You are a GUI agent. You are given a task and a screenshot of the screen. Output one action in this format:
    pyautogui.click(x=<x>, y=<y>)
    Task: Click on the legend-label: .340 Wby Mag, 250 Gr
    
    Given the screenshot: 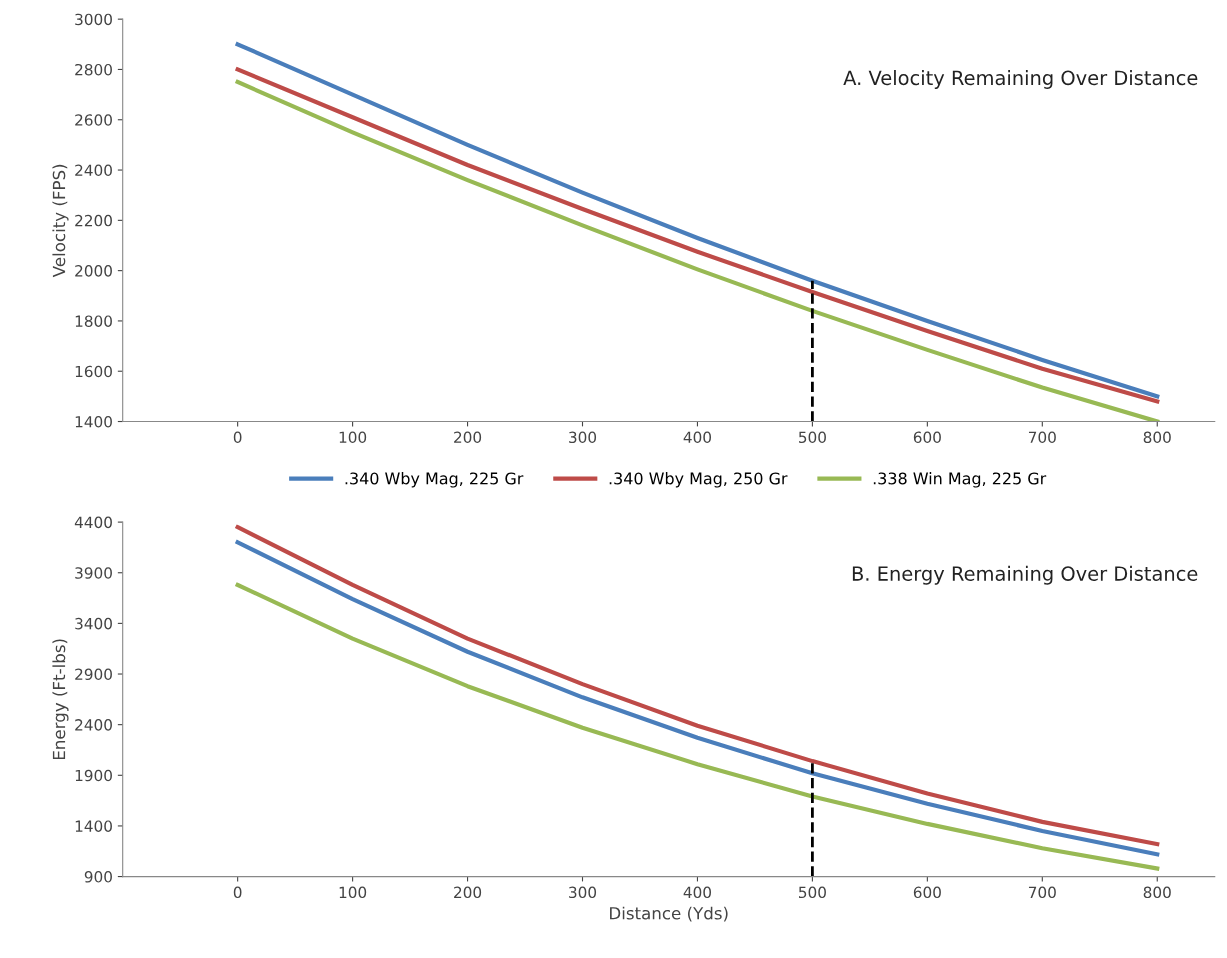 What is the action you would take?
    pyautogui.click(x=698, y=480)
    